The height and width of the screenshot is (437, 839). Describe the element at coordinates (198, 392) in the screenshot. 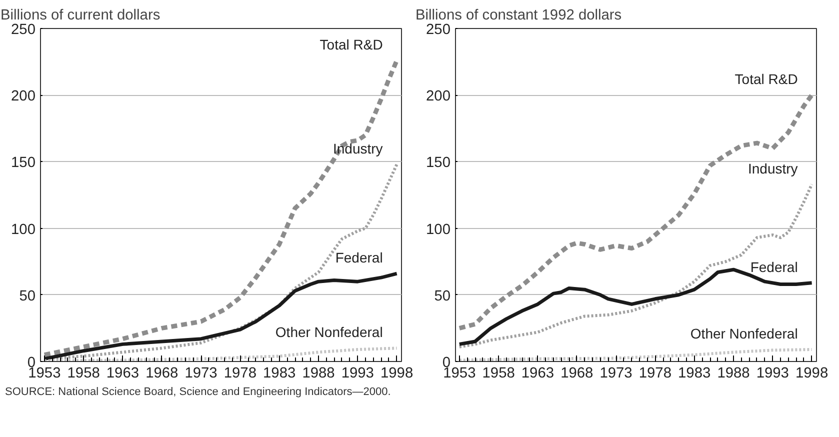

I see `source-note: SOURCE: National Science Board, Science and Engineering Indicators—2000.` at that location.